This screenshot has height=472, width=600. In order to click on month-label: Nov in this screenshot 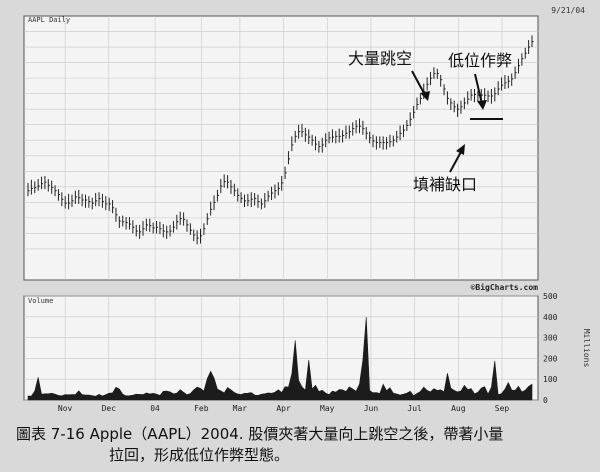, I will do `click(65, 408)`.